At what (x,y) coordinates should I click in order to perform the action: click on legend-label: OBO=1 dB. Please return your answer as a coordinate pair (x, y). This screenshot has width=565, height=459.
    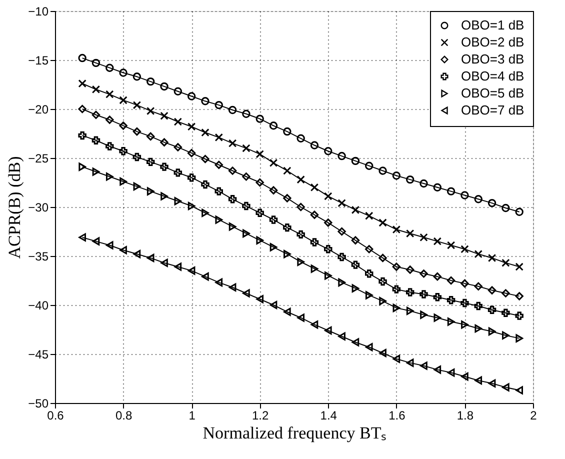
    Looking at the image, I should click on (492, 25).